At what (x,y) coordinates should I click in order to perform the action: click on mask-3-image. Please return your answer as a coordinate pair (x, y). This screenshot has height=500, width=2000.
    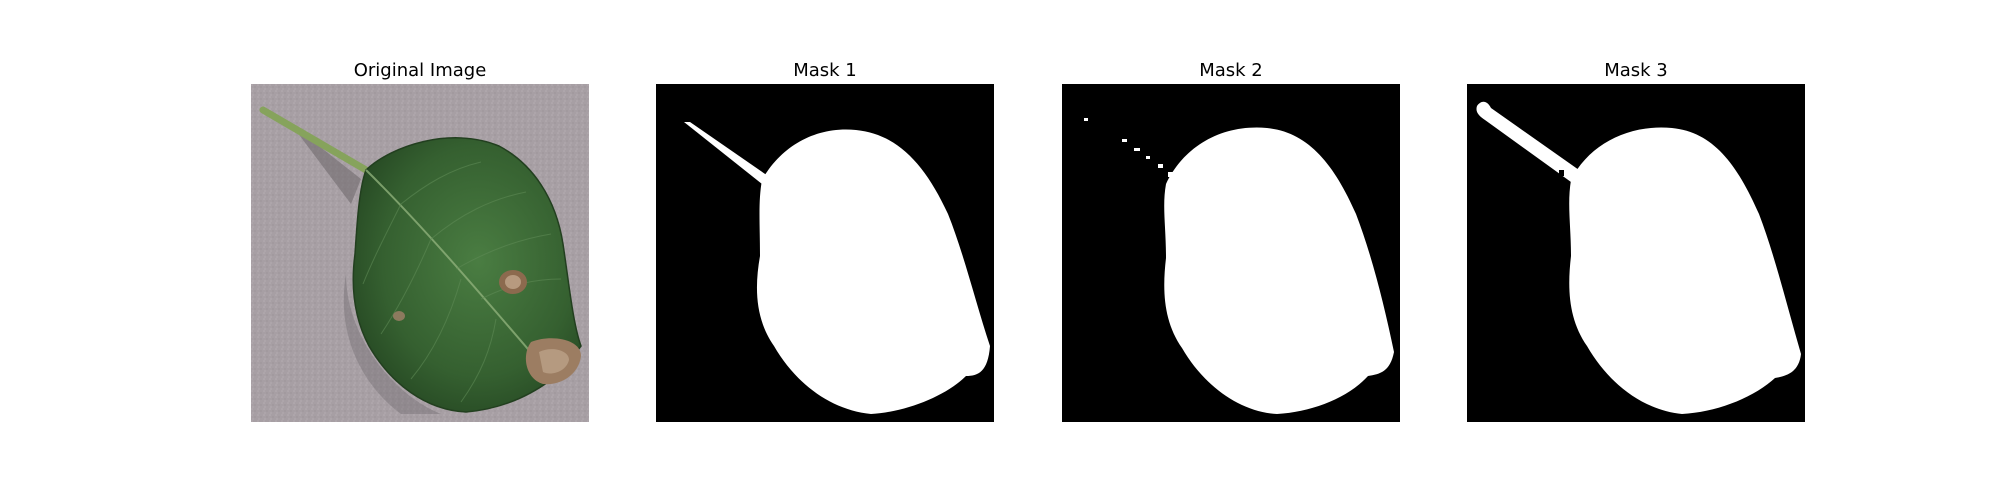
    Looking at the image, I should click on (1636, 253).